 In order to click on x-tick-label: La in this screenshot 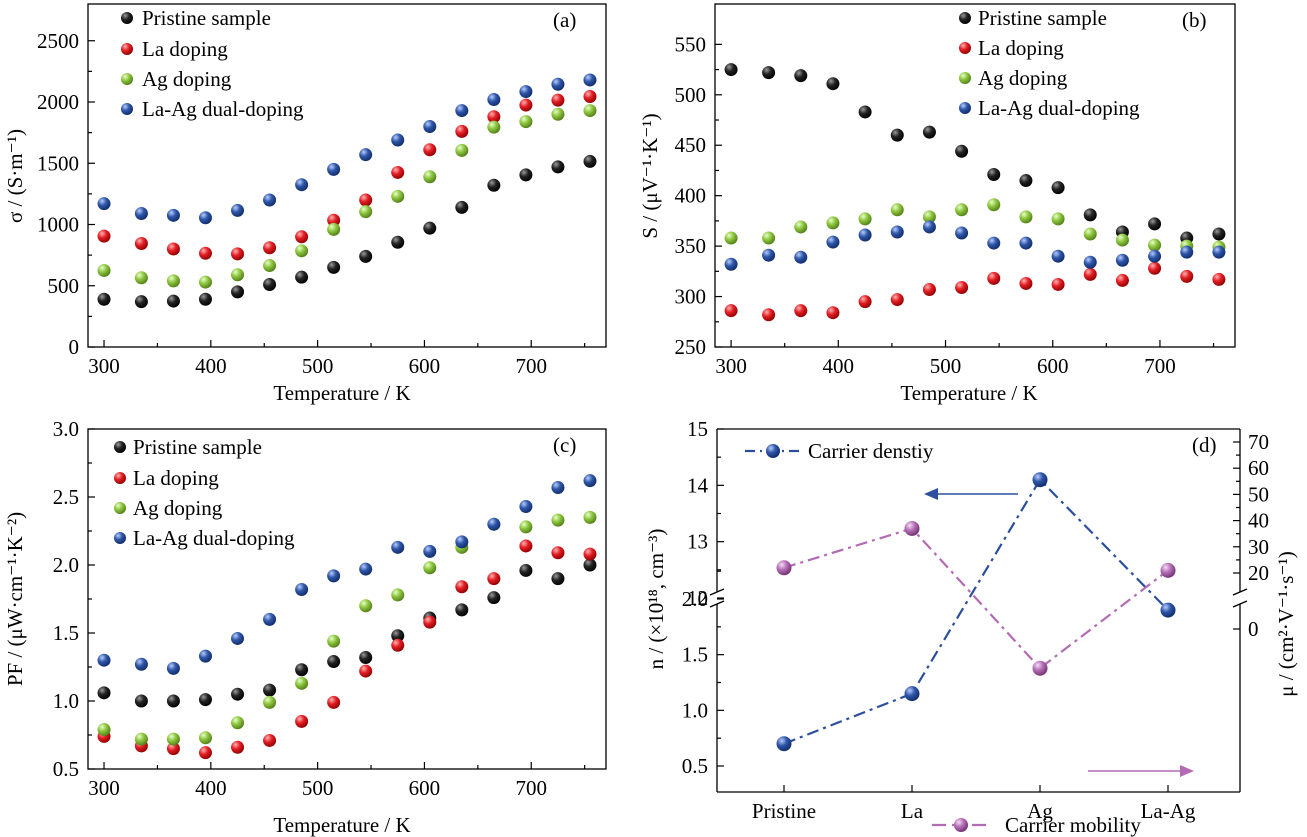, I will do `click(912, 811)`.